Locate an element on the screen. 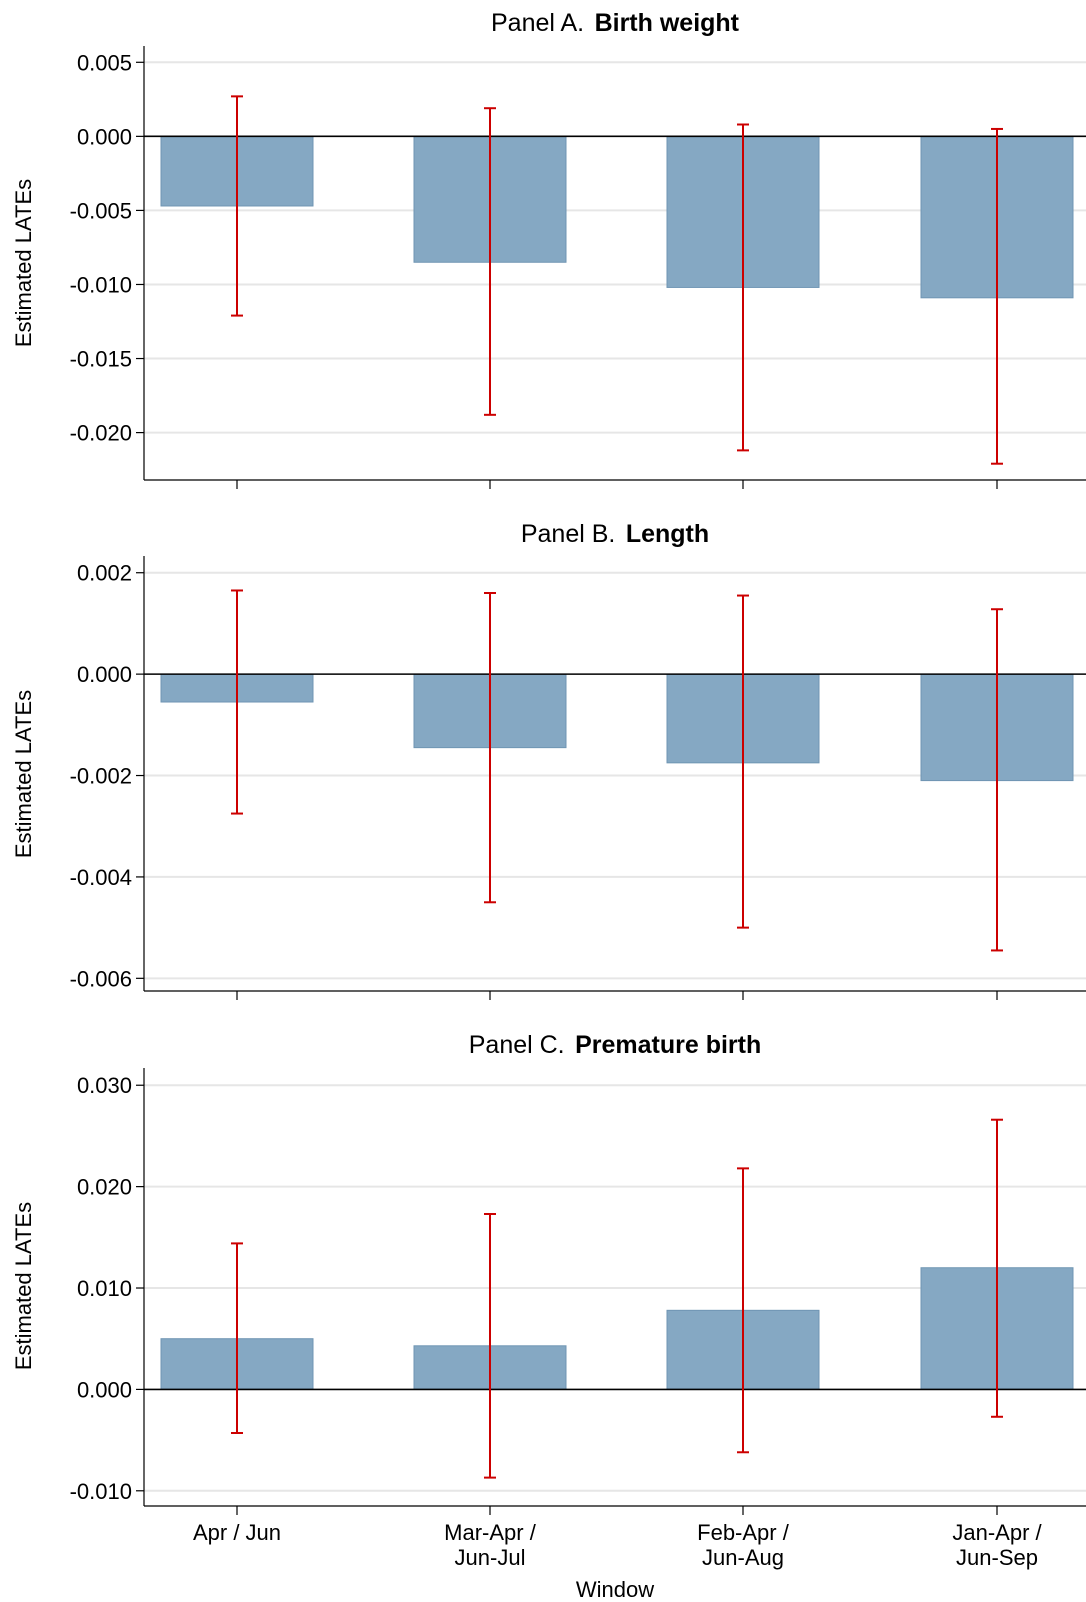 The height and width of the screenshot is (1602, 1086). panel-a-y-tick-label-2: -0.005 is located at coordinates (101, 210).